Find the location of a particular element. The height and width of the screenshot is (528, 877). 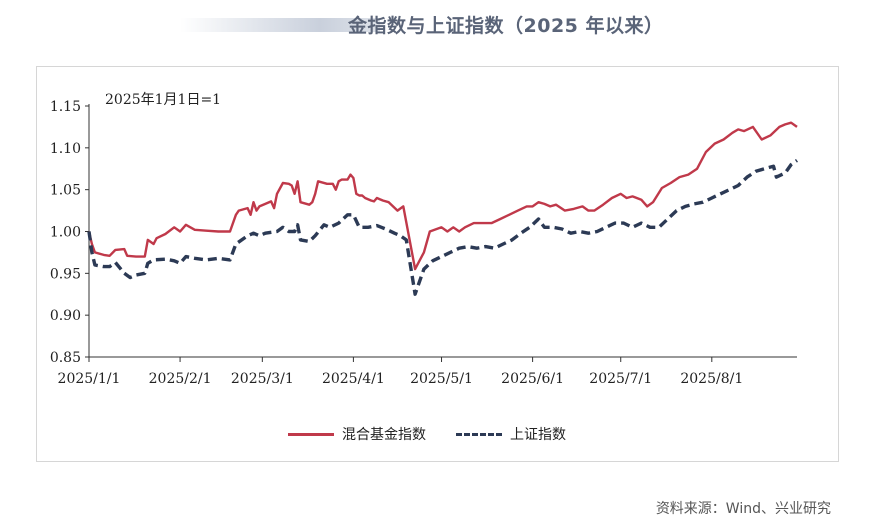

y-tick-label: 0.85 is located at coordinates (65, 358).